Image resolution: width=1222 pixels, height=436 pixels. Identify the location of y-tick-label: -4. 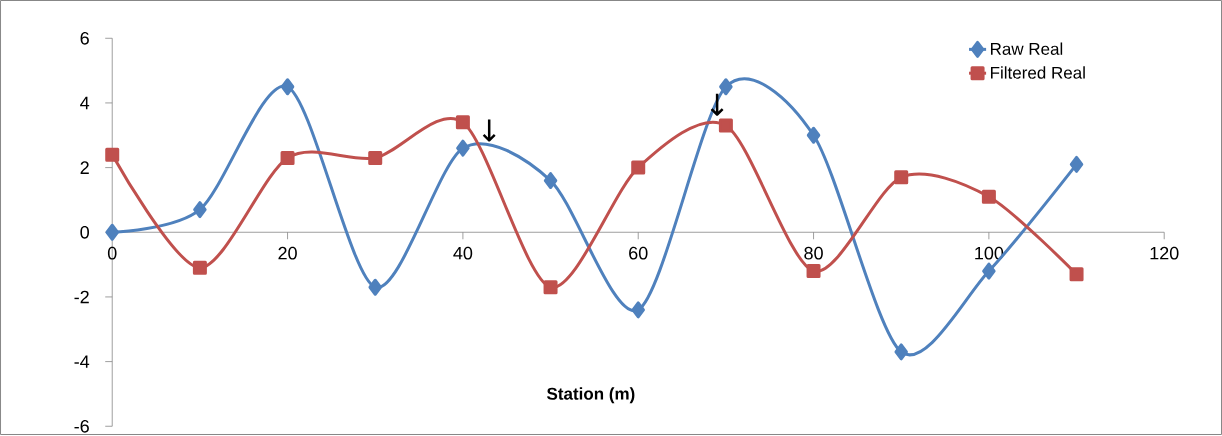
(82, 361).